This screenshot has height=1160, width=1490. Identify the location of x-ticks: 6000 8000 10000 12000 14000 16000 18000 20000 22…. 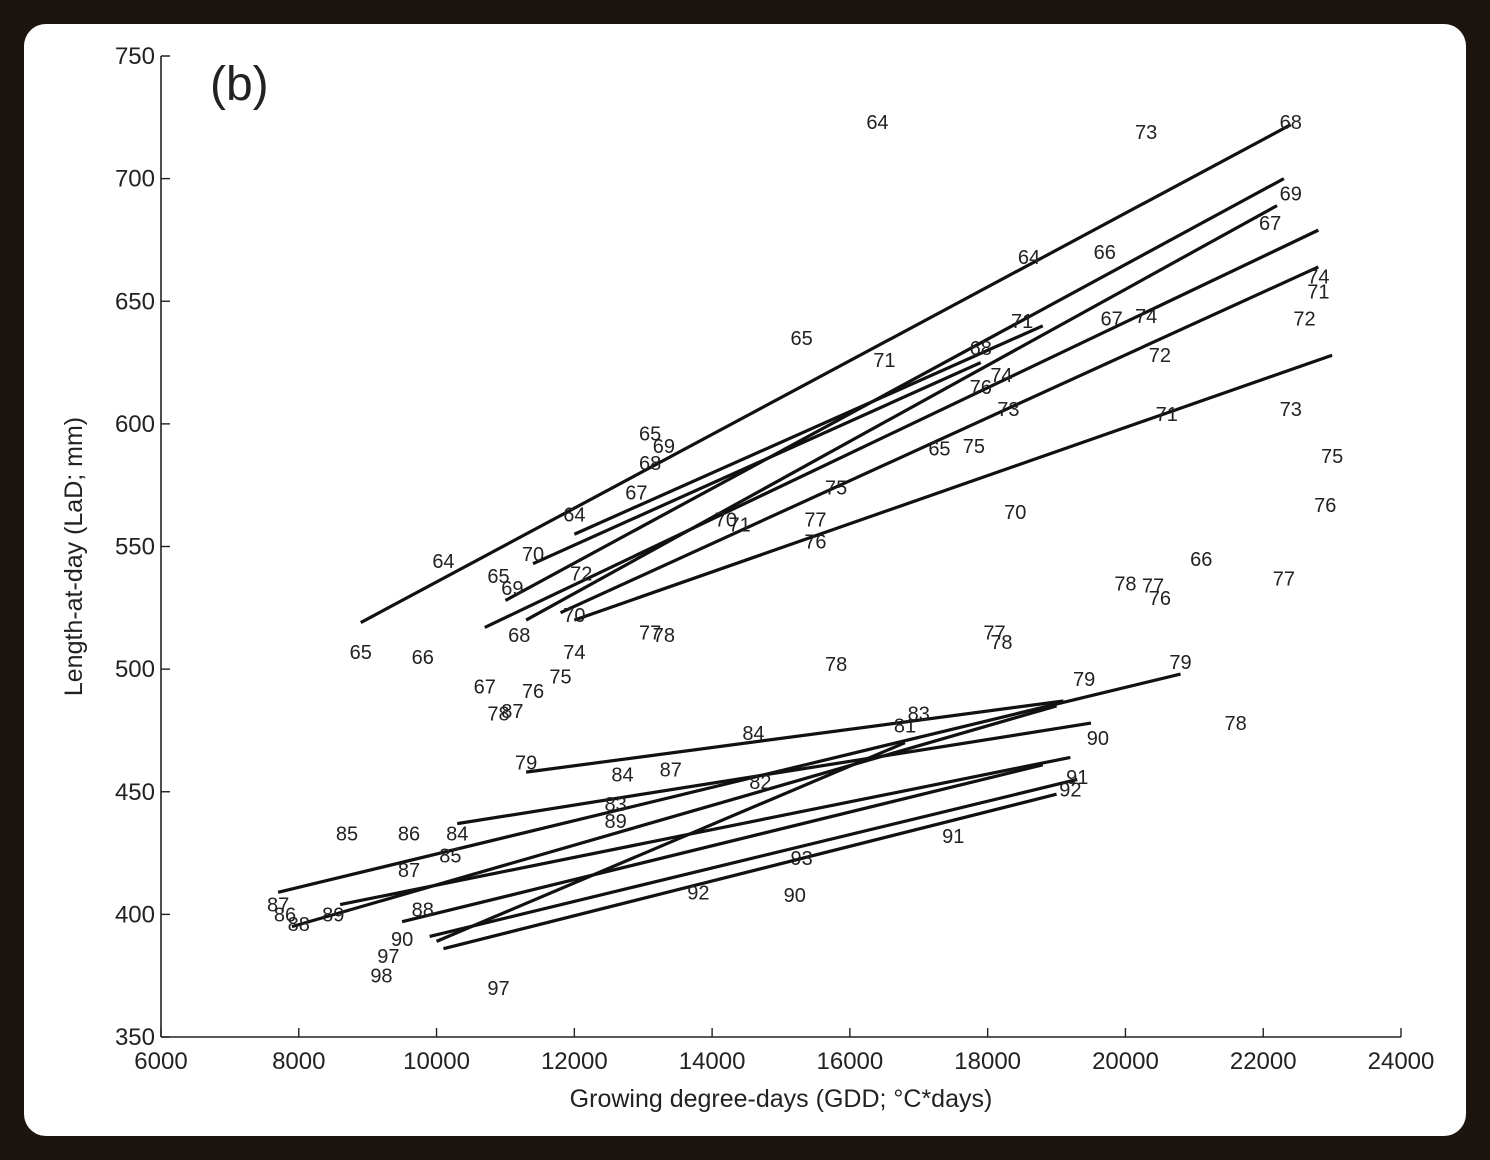
(784, 1051).